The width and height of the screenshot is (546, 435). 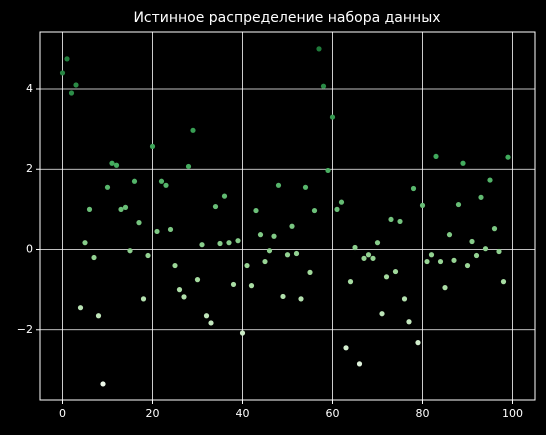 What do you see at coordinates (153, 413) in the screenshot?
I see `x-tick-label: 20` at bounding box center [153, 413].